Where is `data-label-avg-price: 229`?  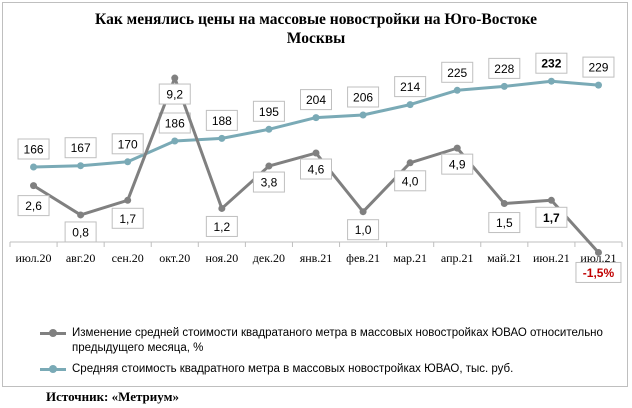
data-label-avg-price: 229 is located at coordinates (598, 68).